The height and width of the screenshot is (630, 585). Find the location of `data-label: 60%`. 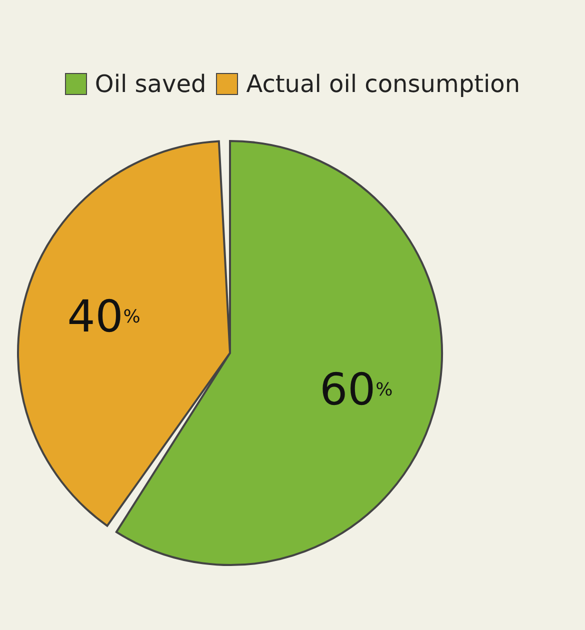

data-label: 60% is located at coordinates (356, 390).